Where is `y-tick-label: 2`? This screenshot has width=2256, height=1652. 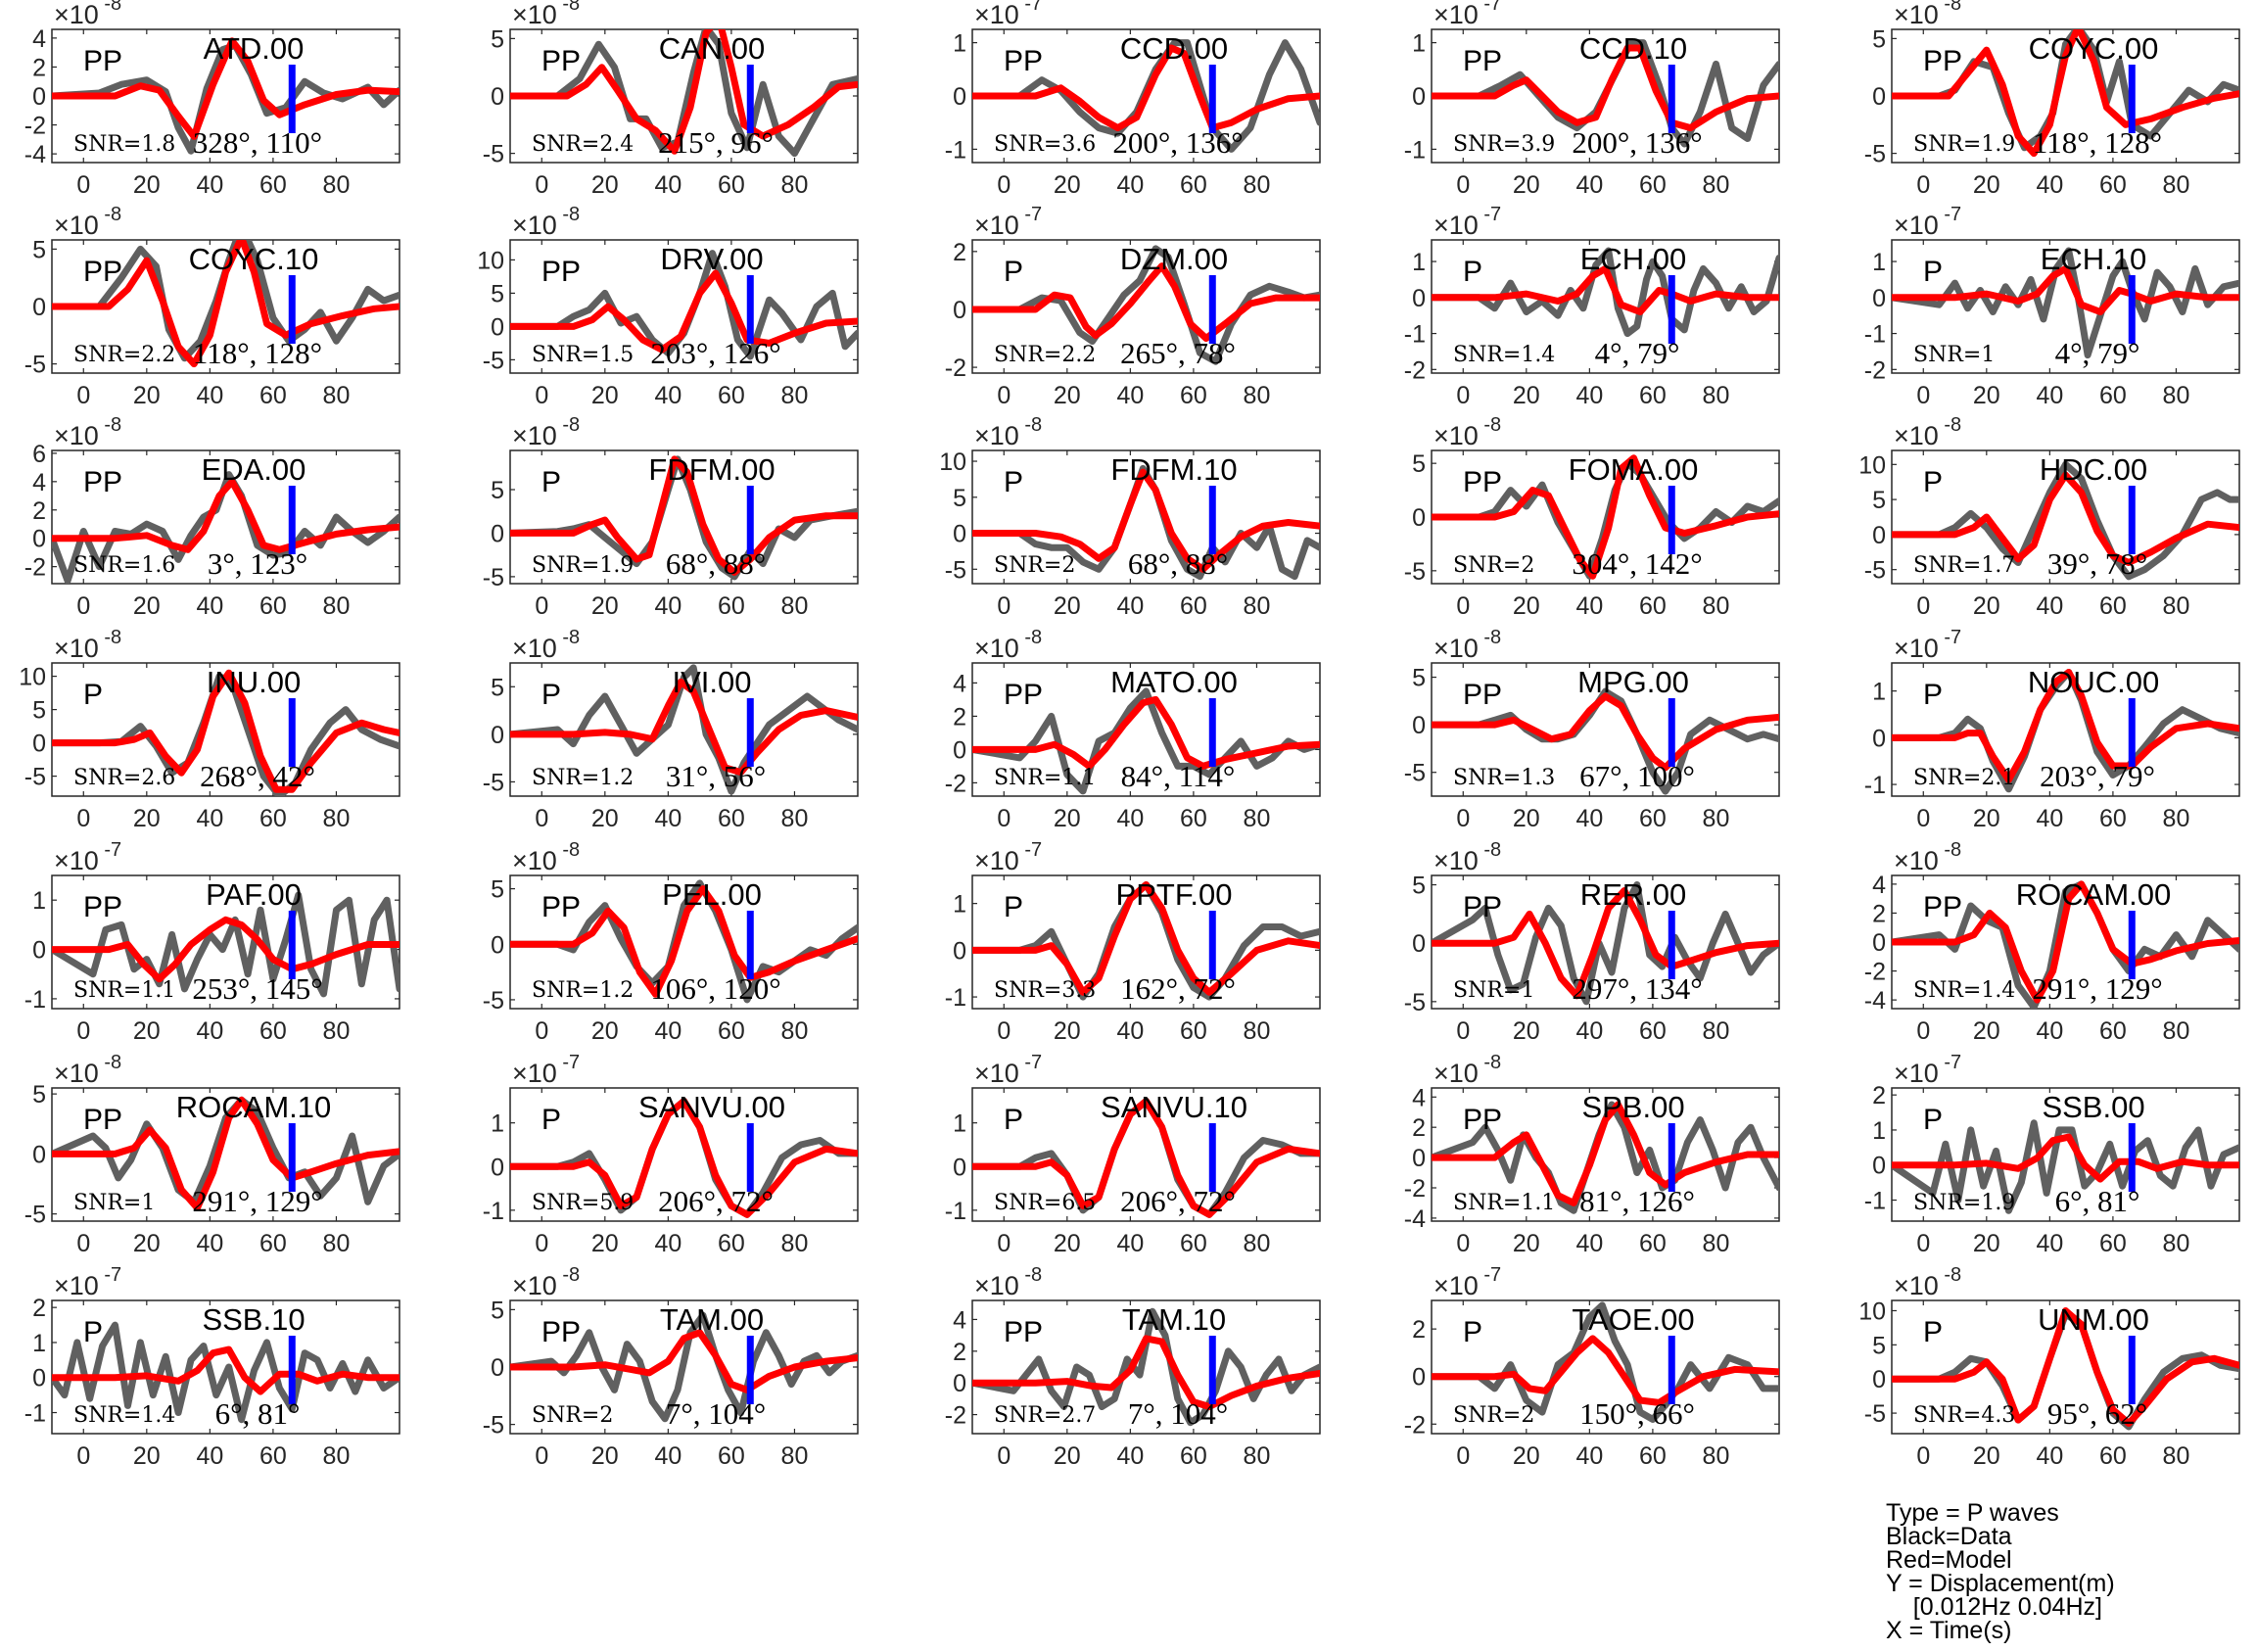
y-tick-label: 2 is located at coordinates (959, 252).